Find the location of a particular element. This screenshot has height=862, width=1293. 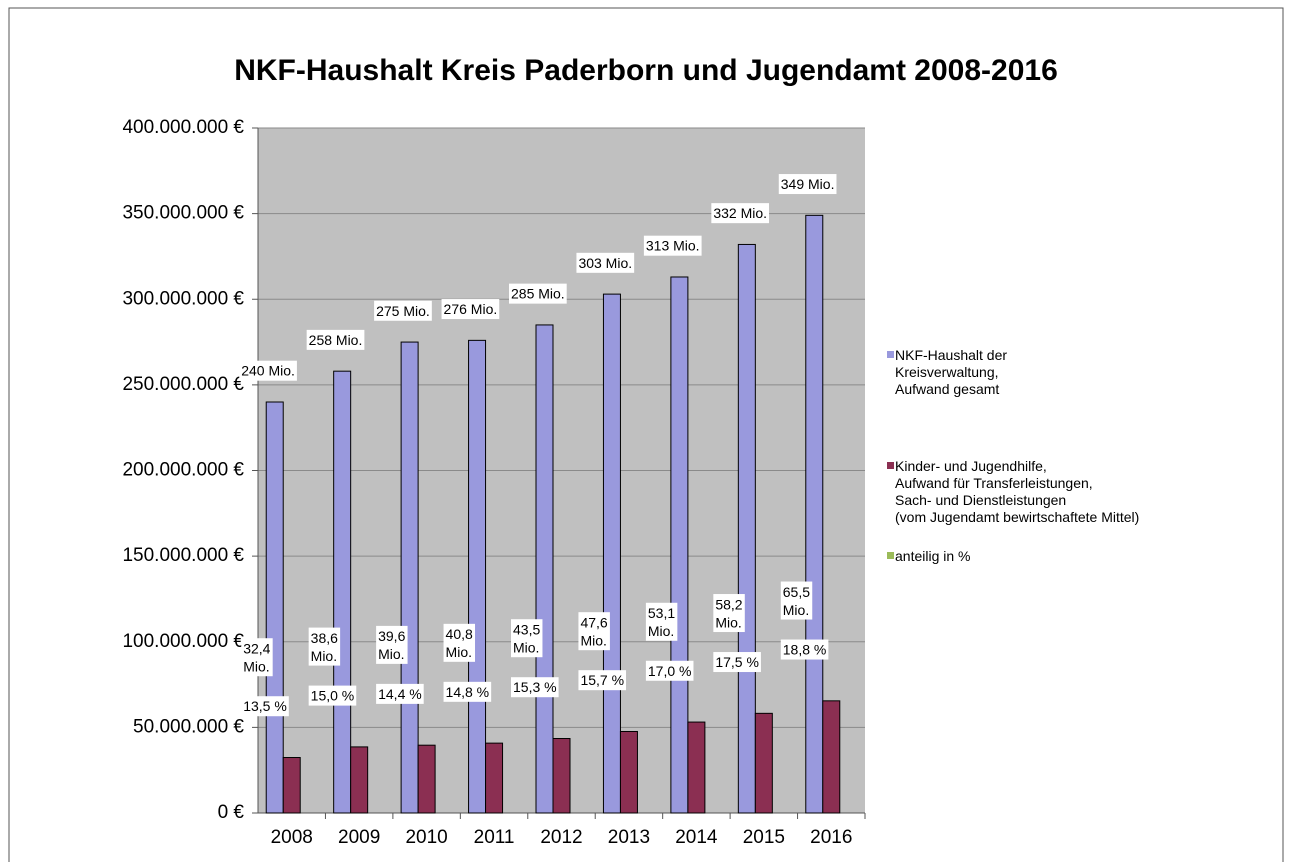

data-label: 15,7 % is located at coordinates (602, 680).